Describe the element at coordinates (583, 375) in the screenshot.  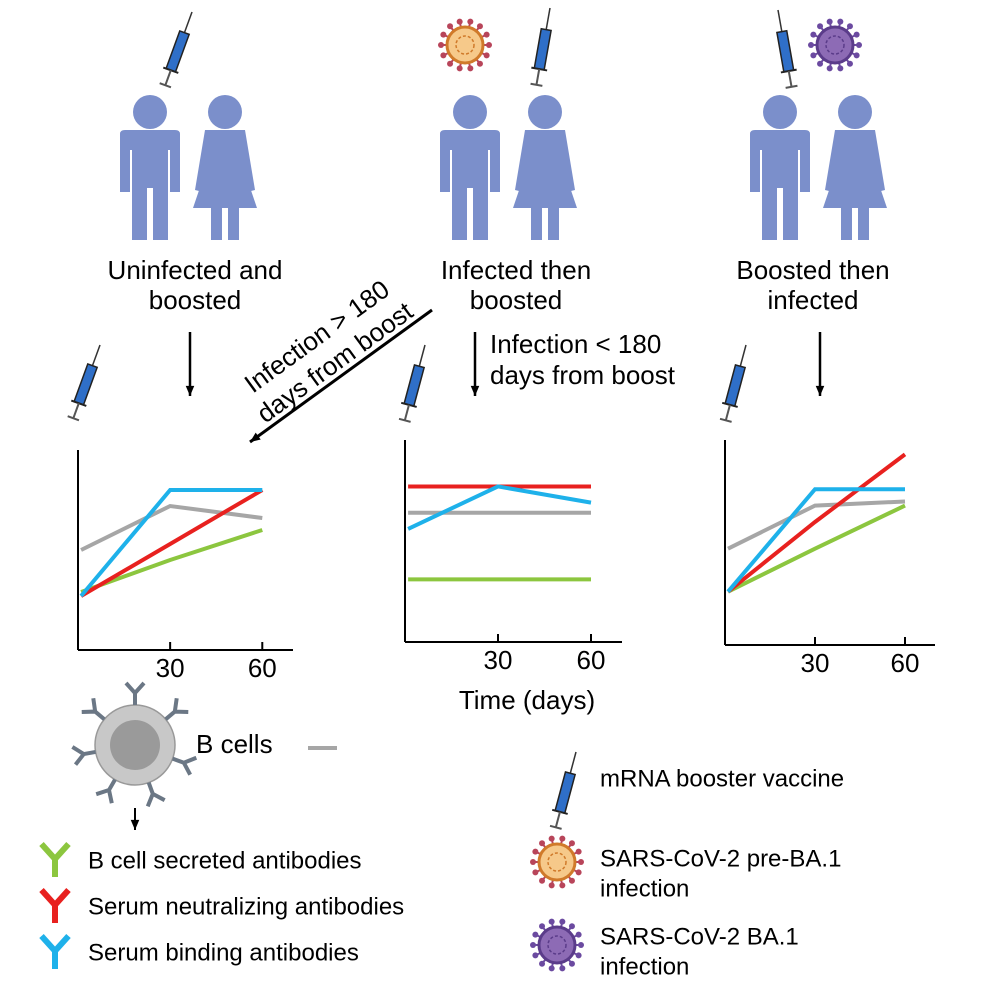
I see `arrow-label: days from boost` at that location.